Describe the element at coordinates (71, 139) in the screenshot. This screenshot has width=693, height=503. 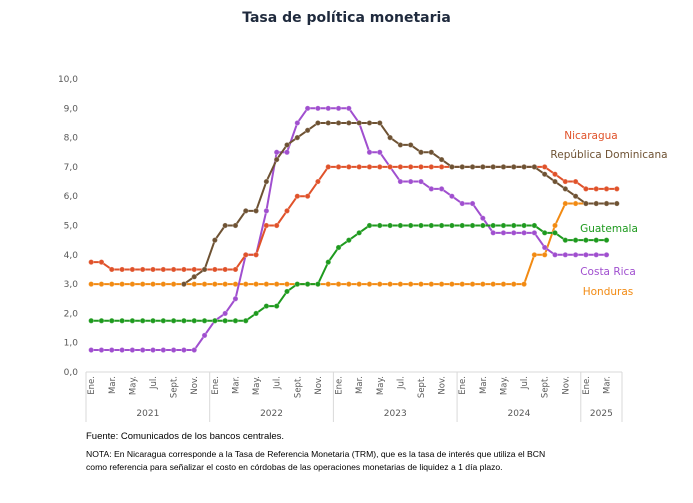
I see `y-tick-label: 8,0` at that location.